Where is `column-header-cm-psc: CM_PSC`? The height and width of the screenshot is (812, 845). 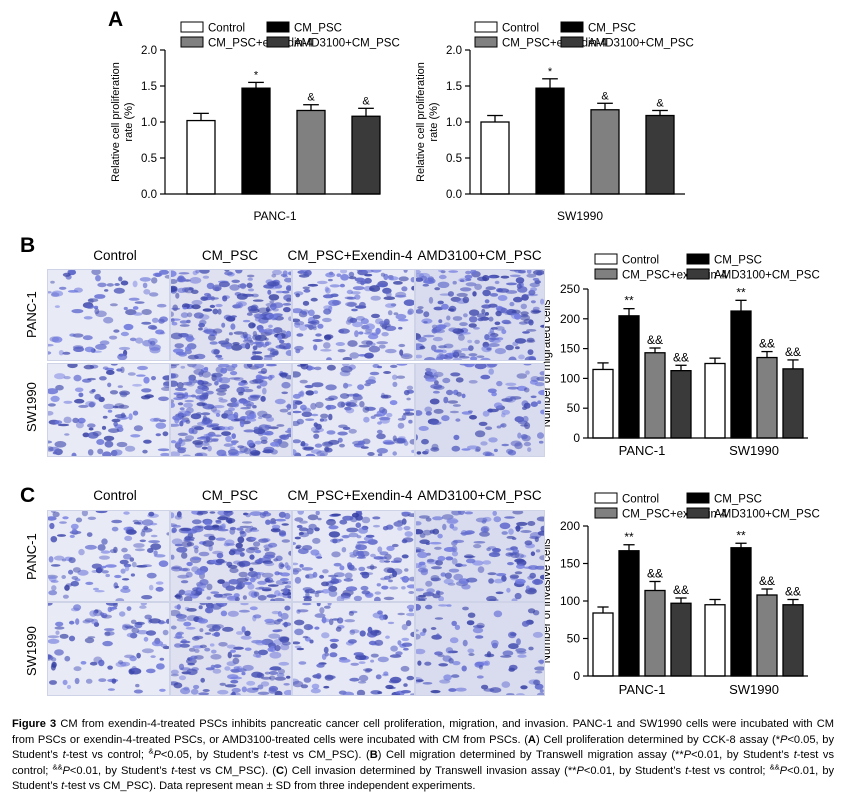 column-header-cm-psc: CM_PSC is located at coordinates (230, 255).